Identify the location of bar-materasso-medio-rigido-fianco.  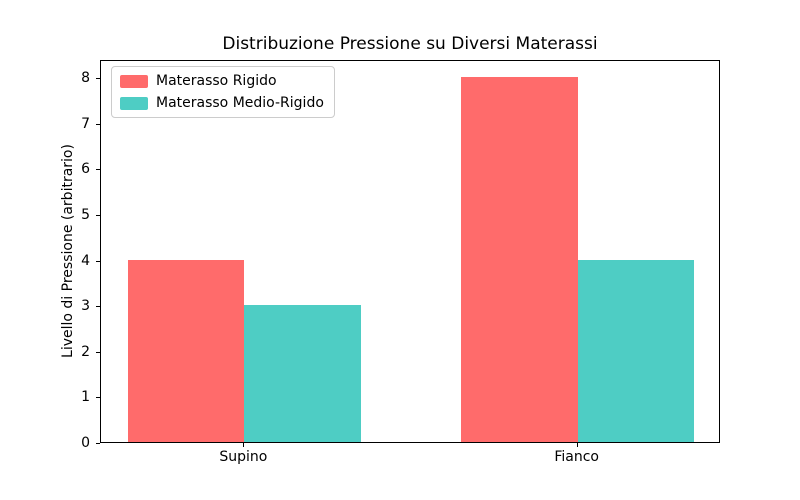
(636, 350).